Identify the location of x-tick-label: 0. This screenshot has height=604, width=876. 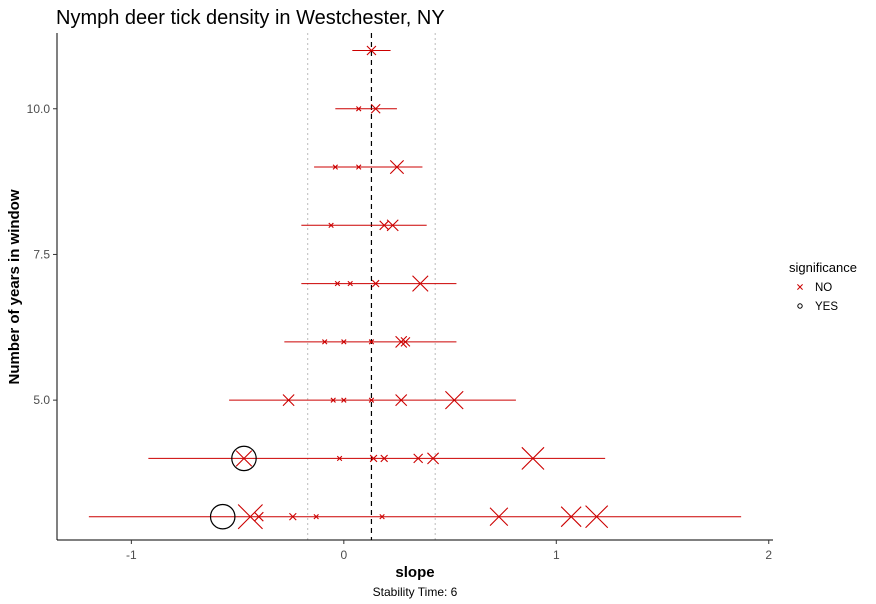
(343, 555).